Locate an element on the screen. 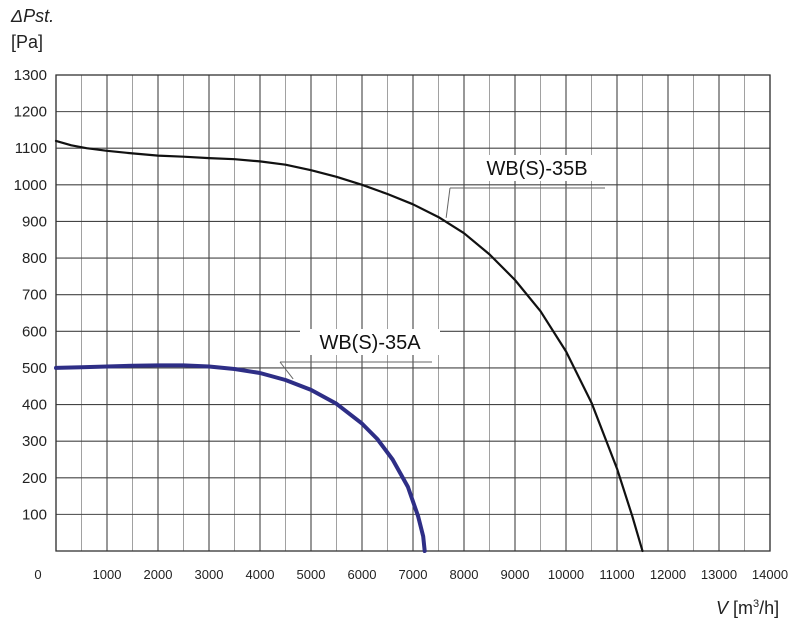 The height and width of the screenshot is (632, 800). y-axis-unit-line: [Pa] is located at coordinates (27, 42).